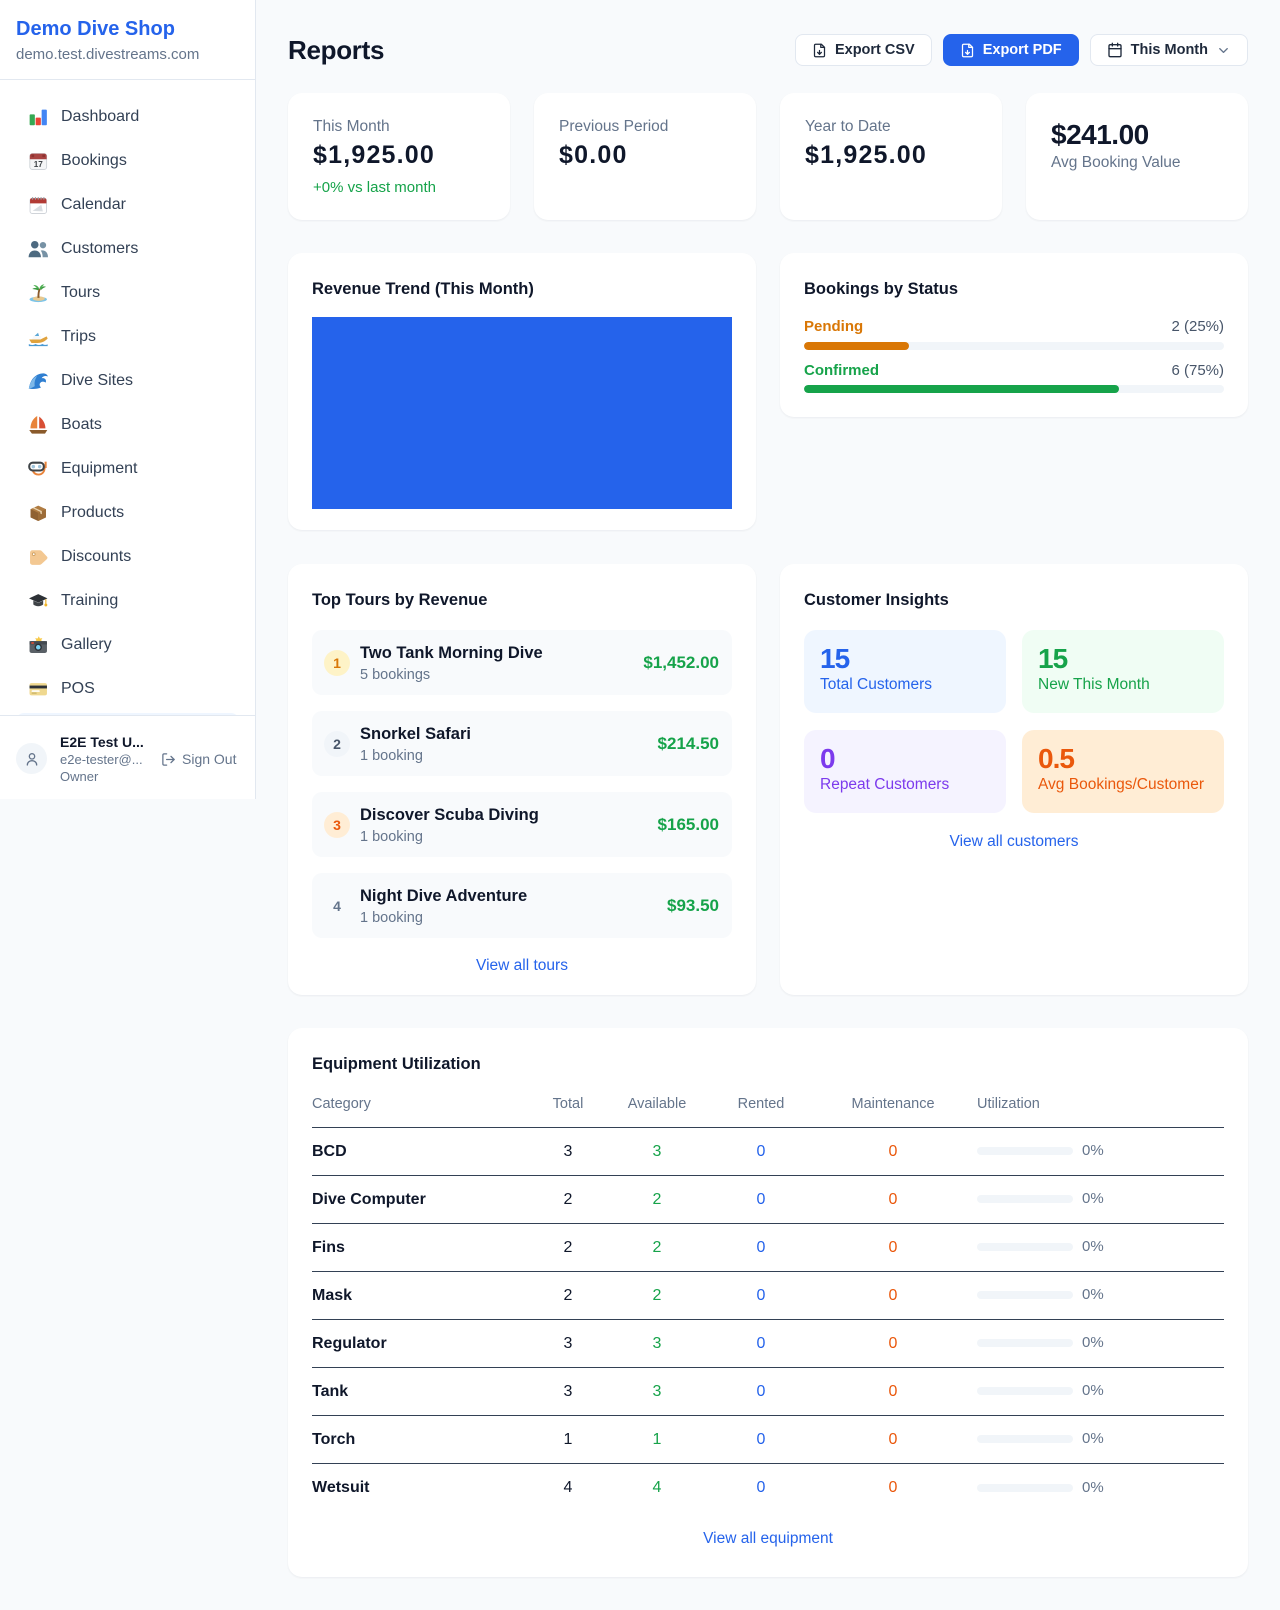  Describe the element at coordinates (39, 164) in the screenshot. I see `svg-text: 17` at that location.